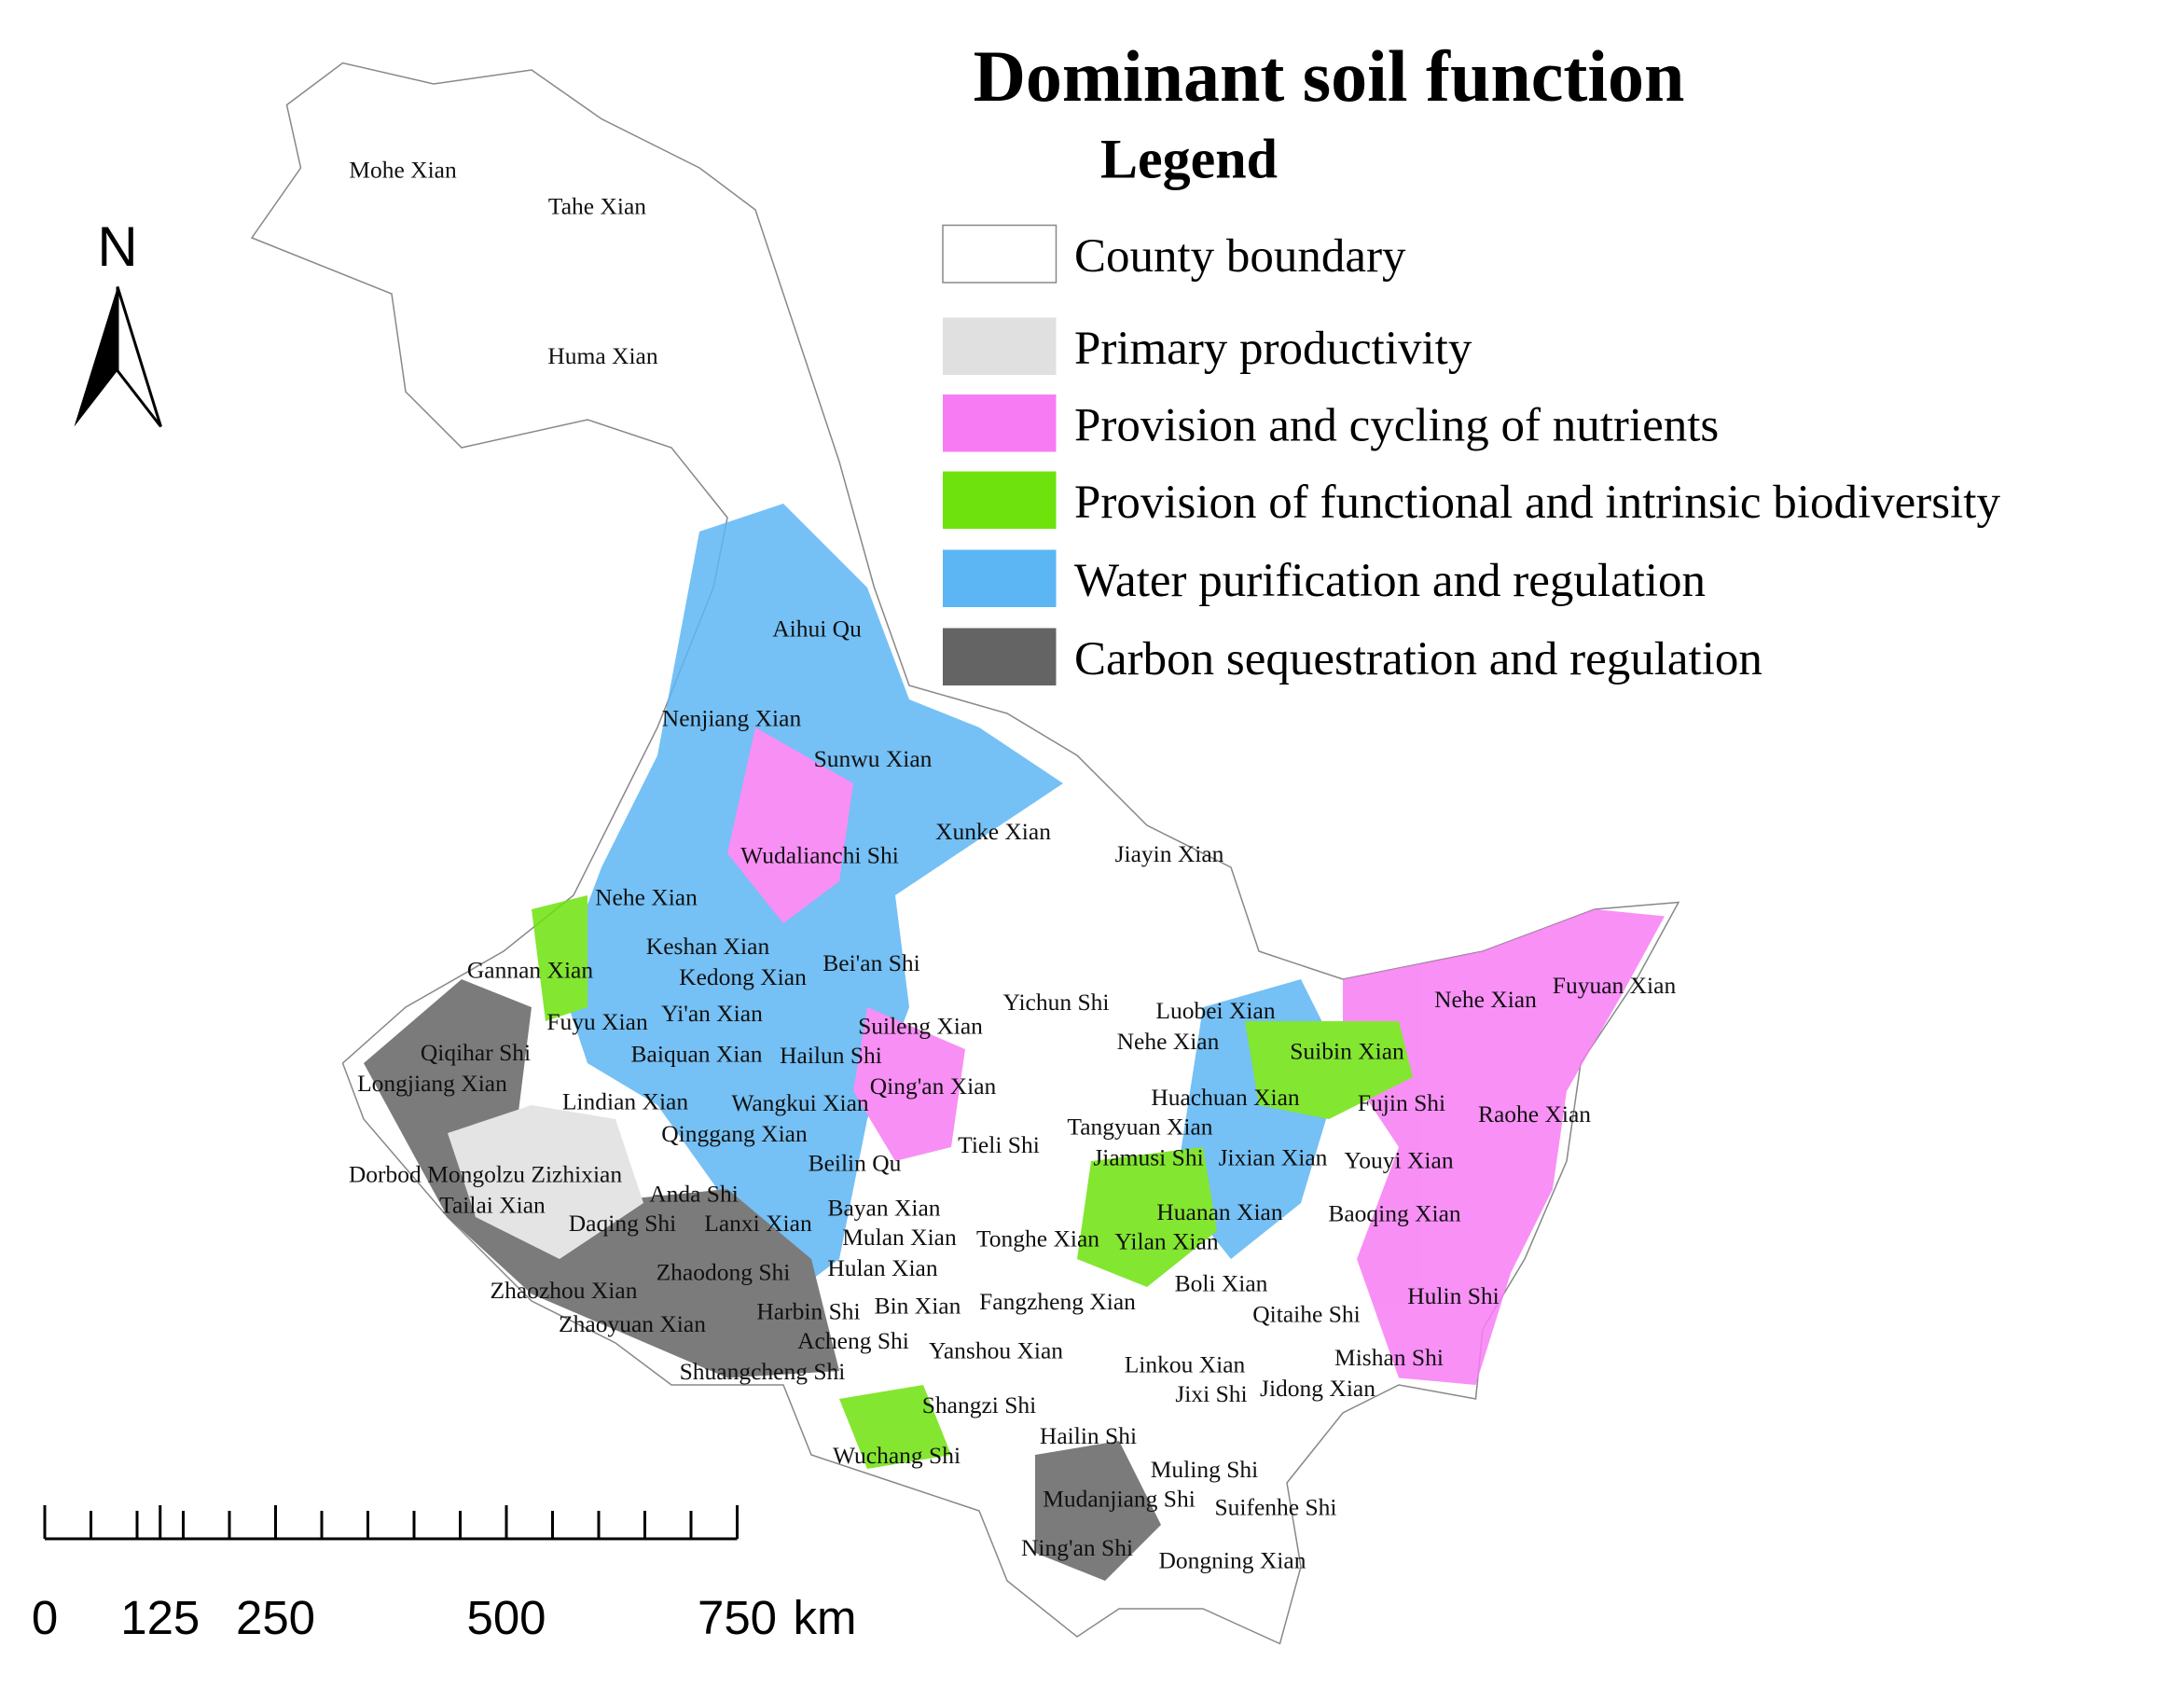 The width and height of the screenshot is (2184, 1702). Describe the element at coordinates (734, 1133) in the screenshot. I see `county-label: Qinggang Xian` at that location.